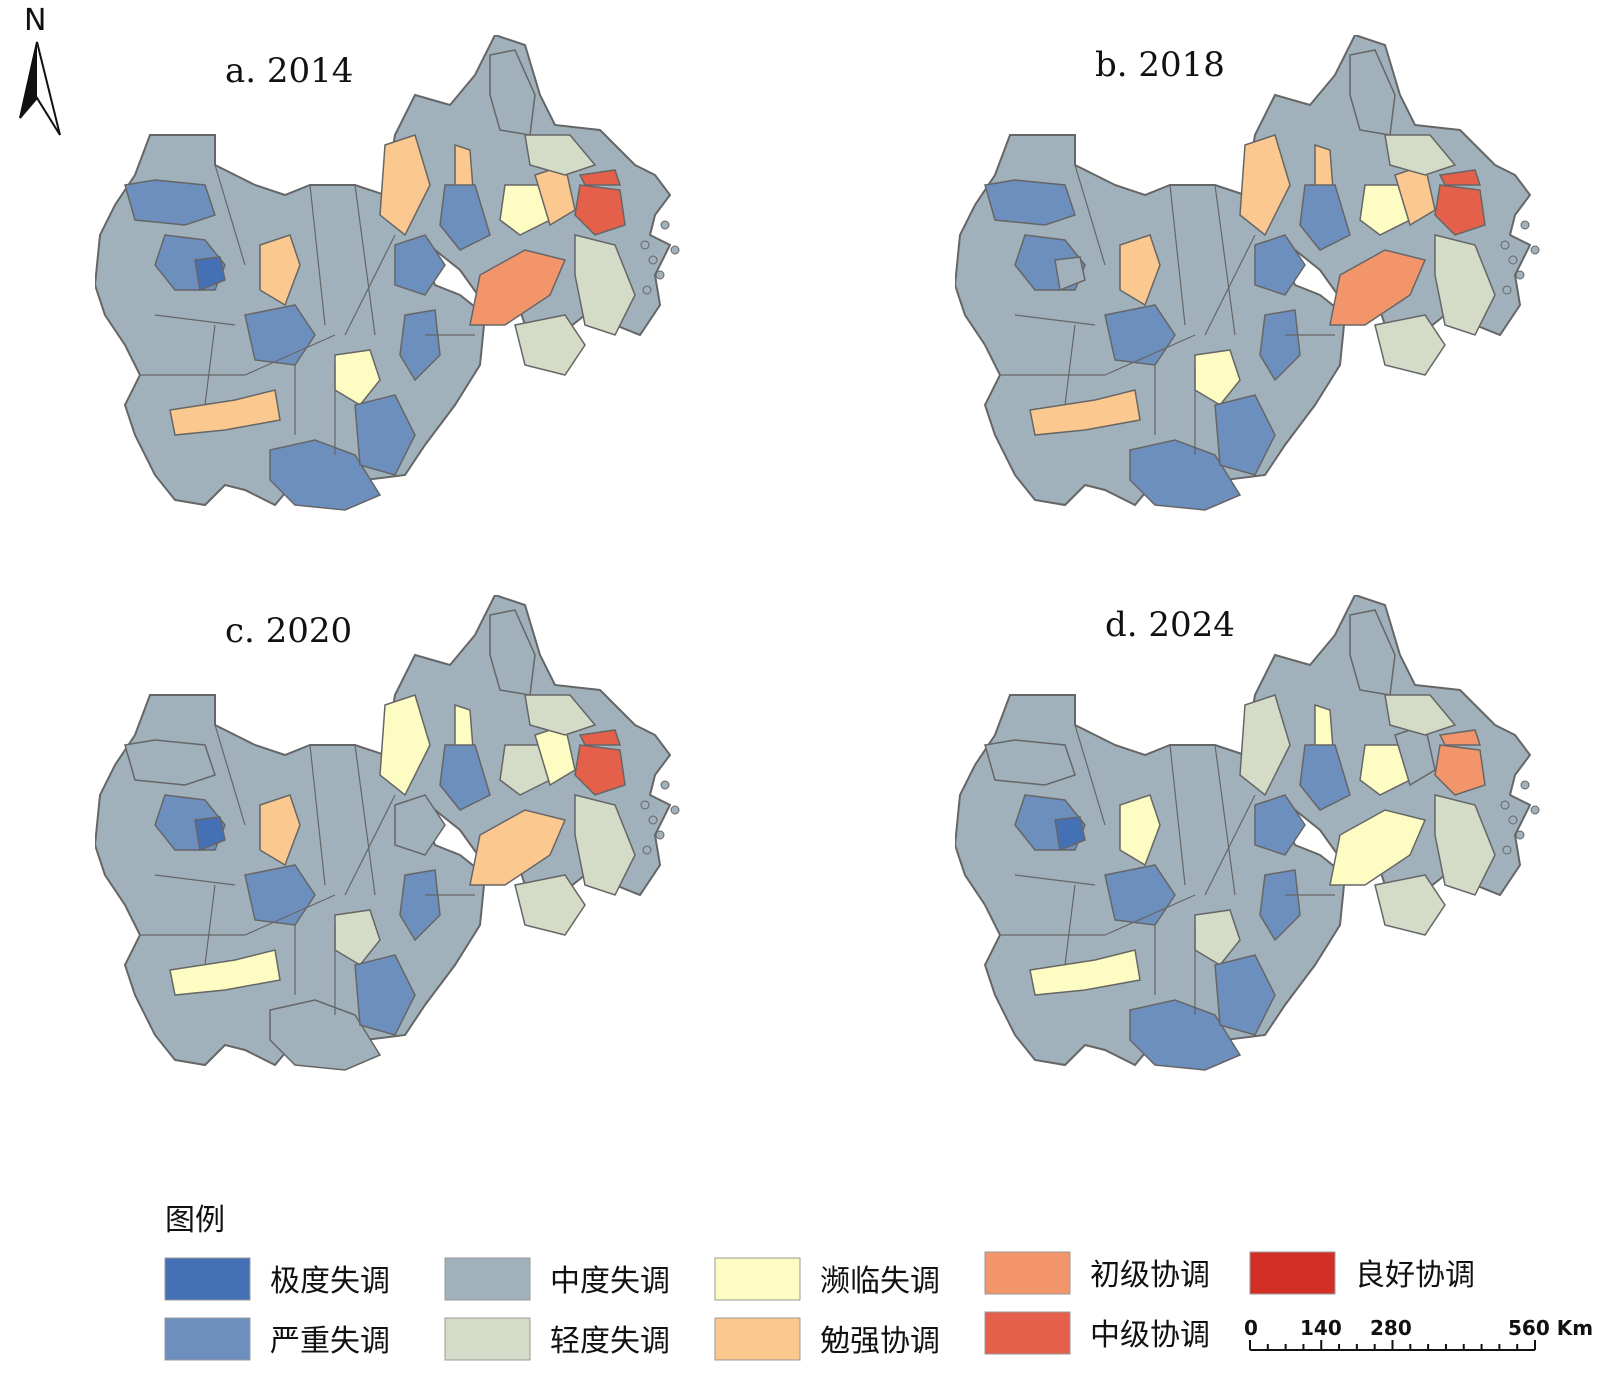  Describe the element at coordinates (1362, 1273) in the screenshot. I see `legend-item: 良好协调` at that location.